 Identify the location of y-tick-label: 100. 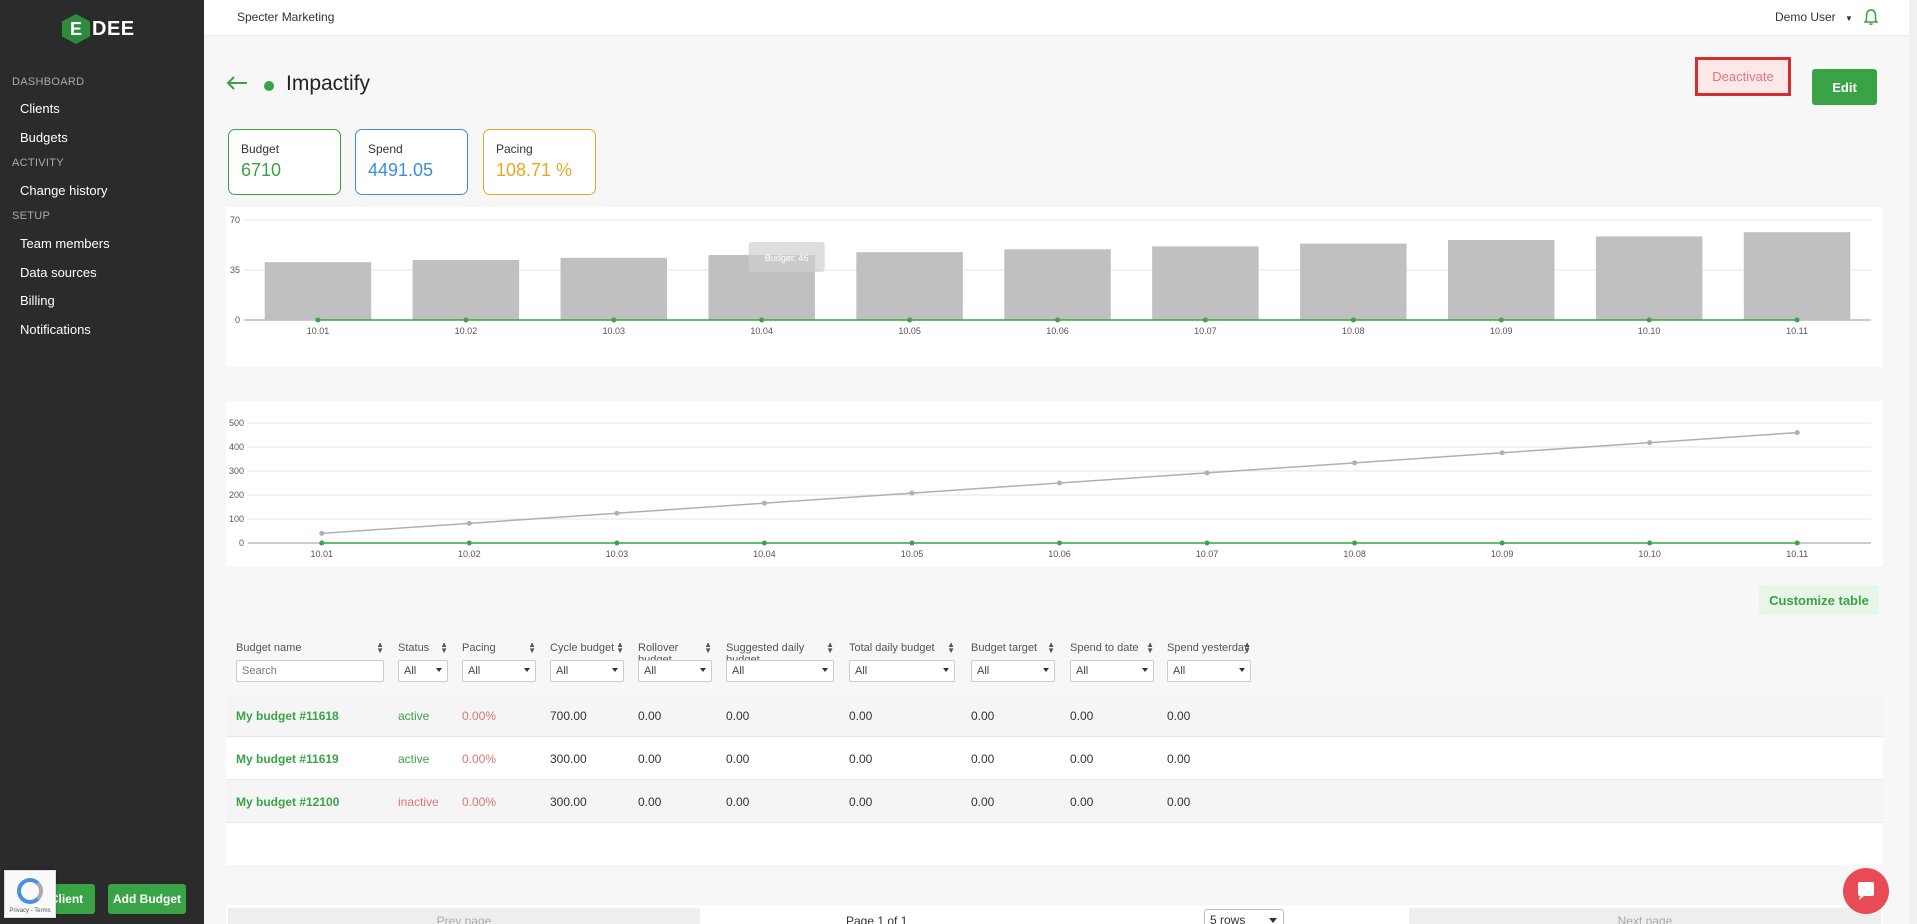
(236, 519).